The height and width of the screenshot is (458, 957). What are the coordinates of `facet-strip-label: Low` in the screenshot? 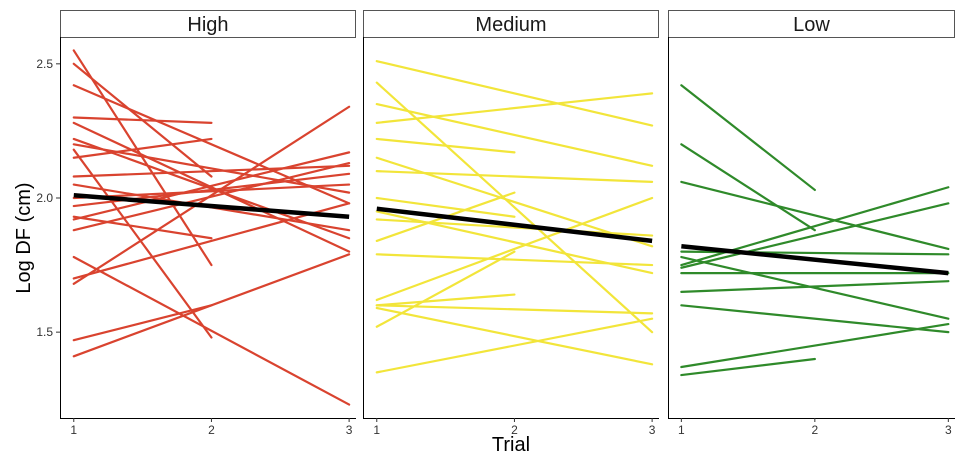 It's located at (811, 25).